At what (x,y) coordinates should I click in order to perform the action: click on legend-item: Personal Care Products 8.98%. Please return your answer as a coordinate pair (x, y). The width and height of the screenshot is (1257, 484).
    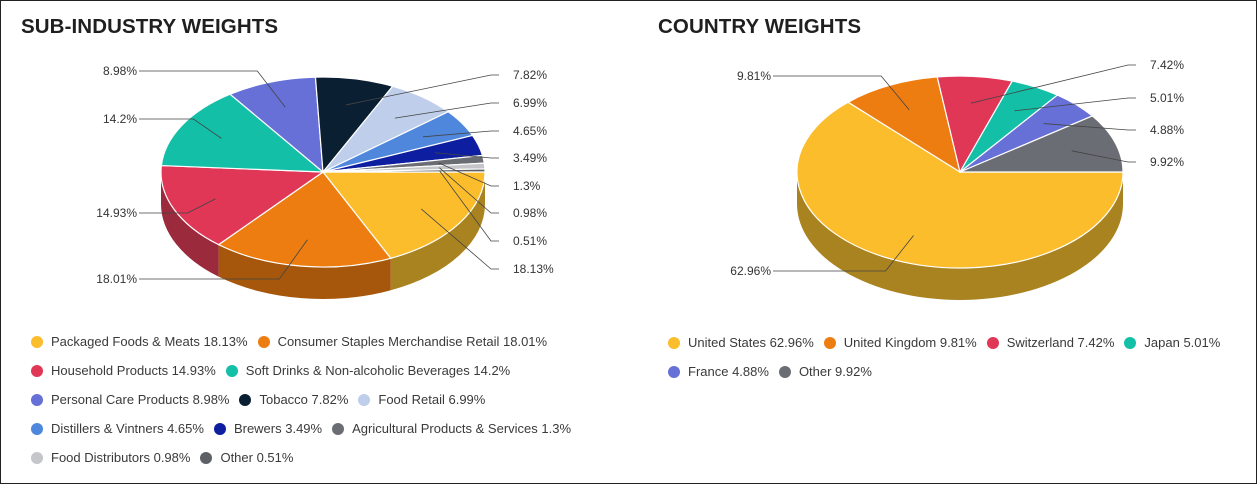
    Looking at the image, I should click on (130, 399).